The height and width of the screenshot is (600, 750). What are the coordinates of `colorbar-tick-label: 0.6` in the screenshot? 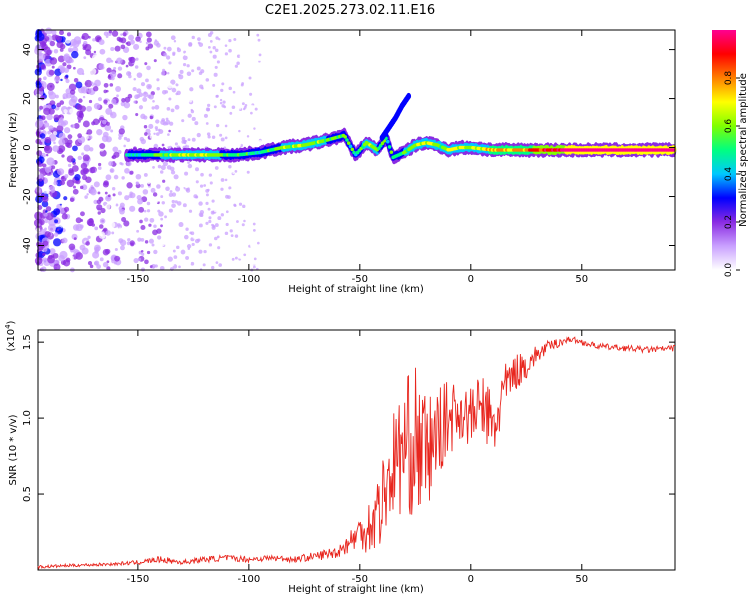 It's located at (729, 126).